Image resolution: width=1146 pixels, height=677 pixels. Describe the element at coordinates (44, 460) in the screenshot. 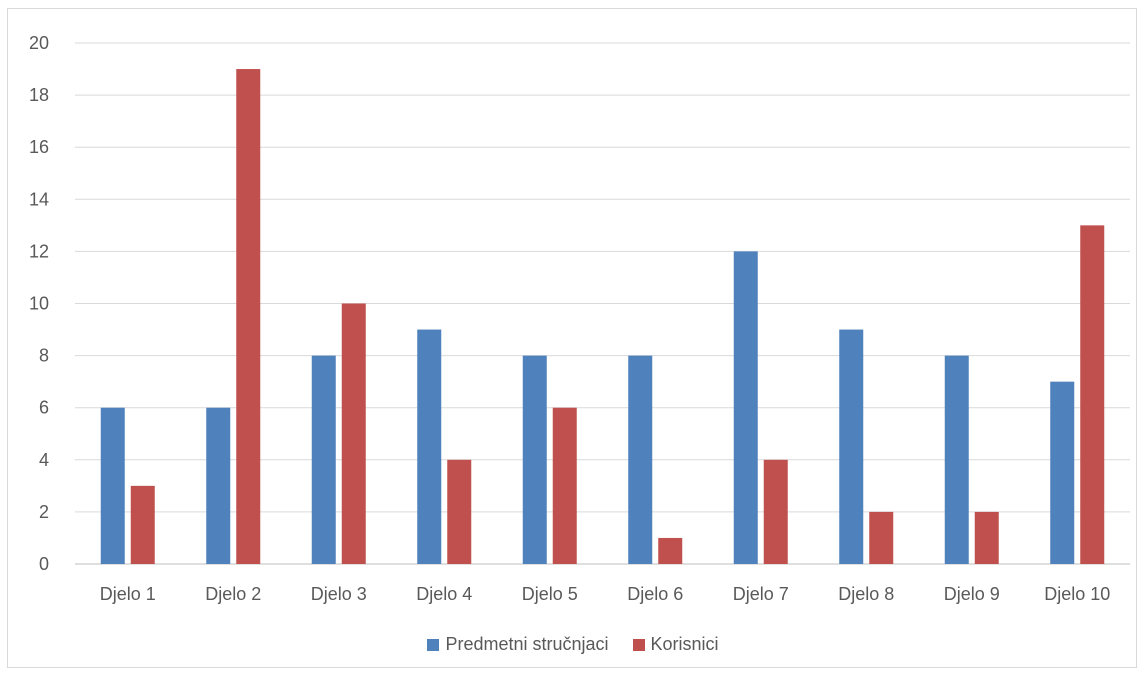

I see `y-tick-label: 4` at that location.